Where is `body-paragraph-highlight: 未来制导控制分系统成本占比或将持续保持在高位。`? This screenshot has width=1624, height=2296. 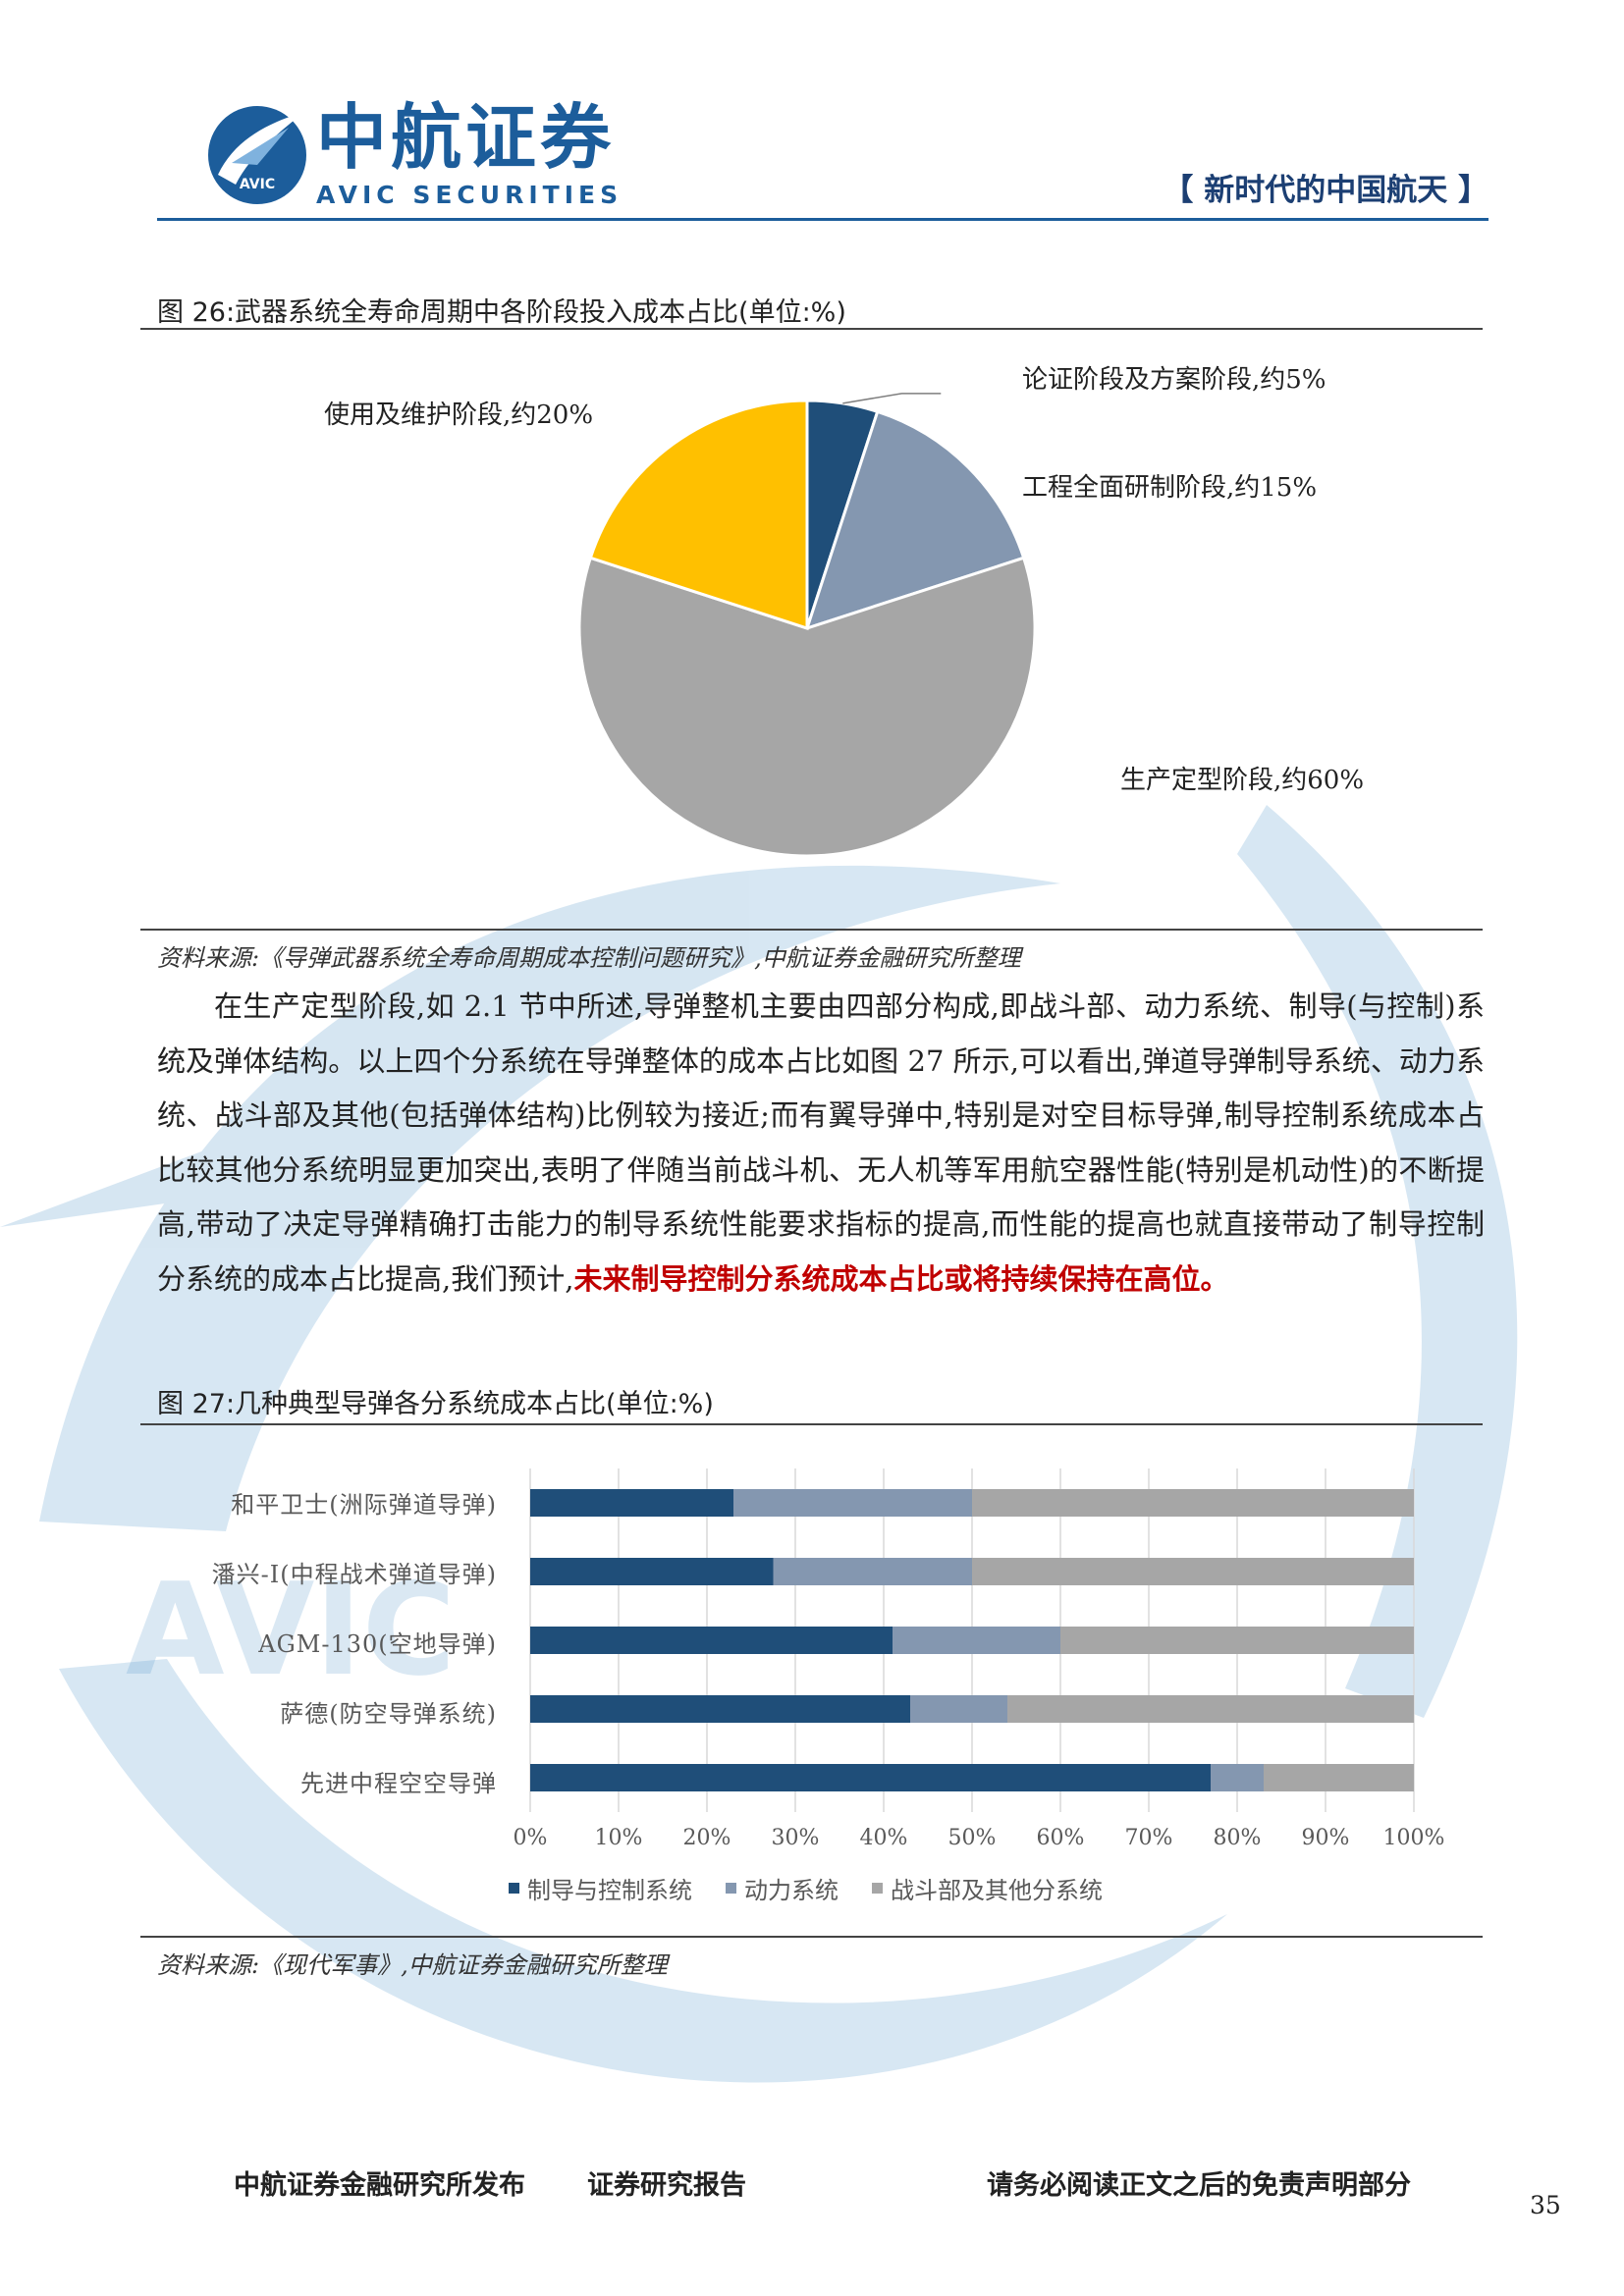 body-paragraph-highlight: 未来制导控制分系统成本占比或将持续保持在高位。 is located at coordinates (901, 1278).